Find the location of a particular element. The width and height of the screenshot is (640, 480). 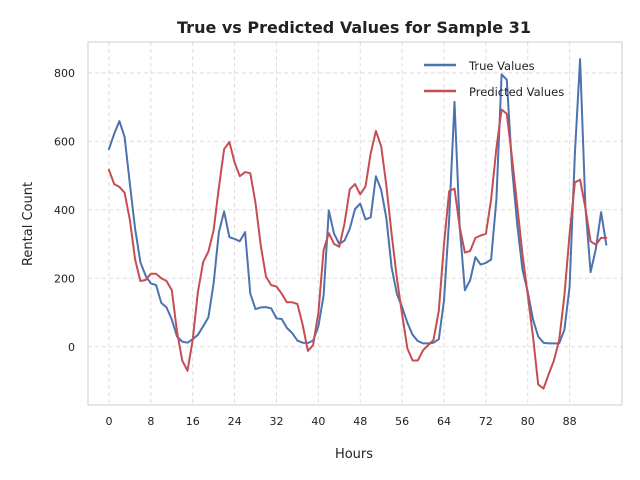

legend-label-predicted-values: Predicted Values is located at coordinates (516, 92).